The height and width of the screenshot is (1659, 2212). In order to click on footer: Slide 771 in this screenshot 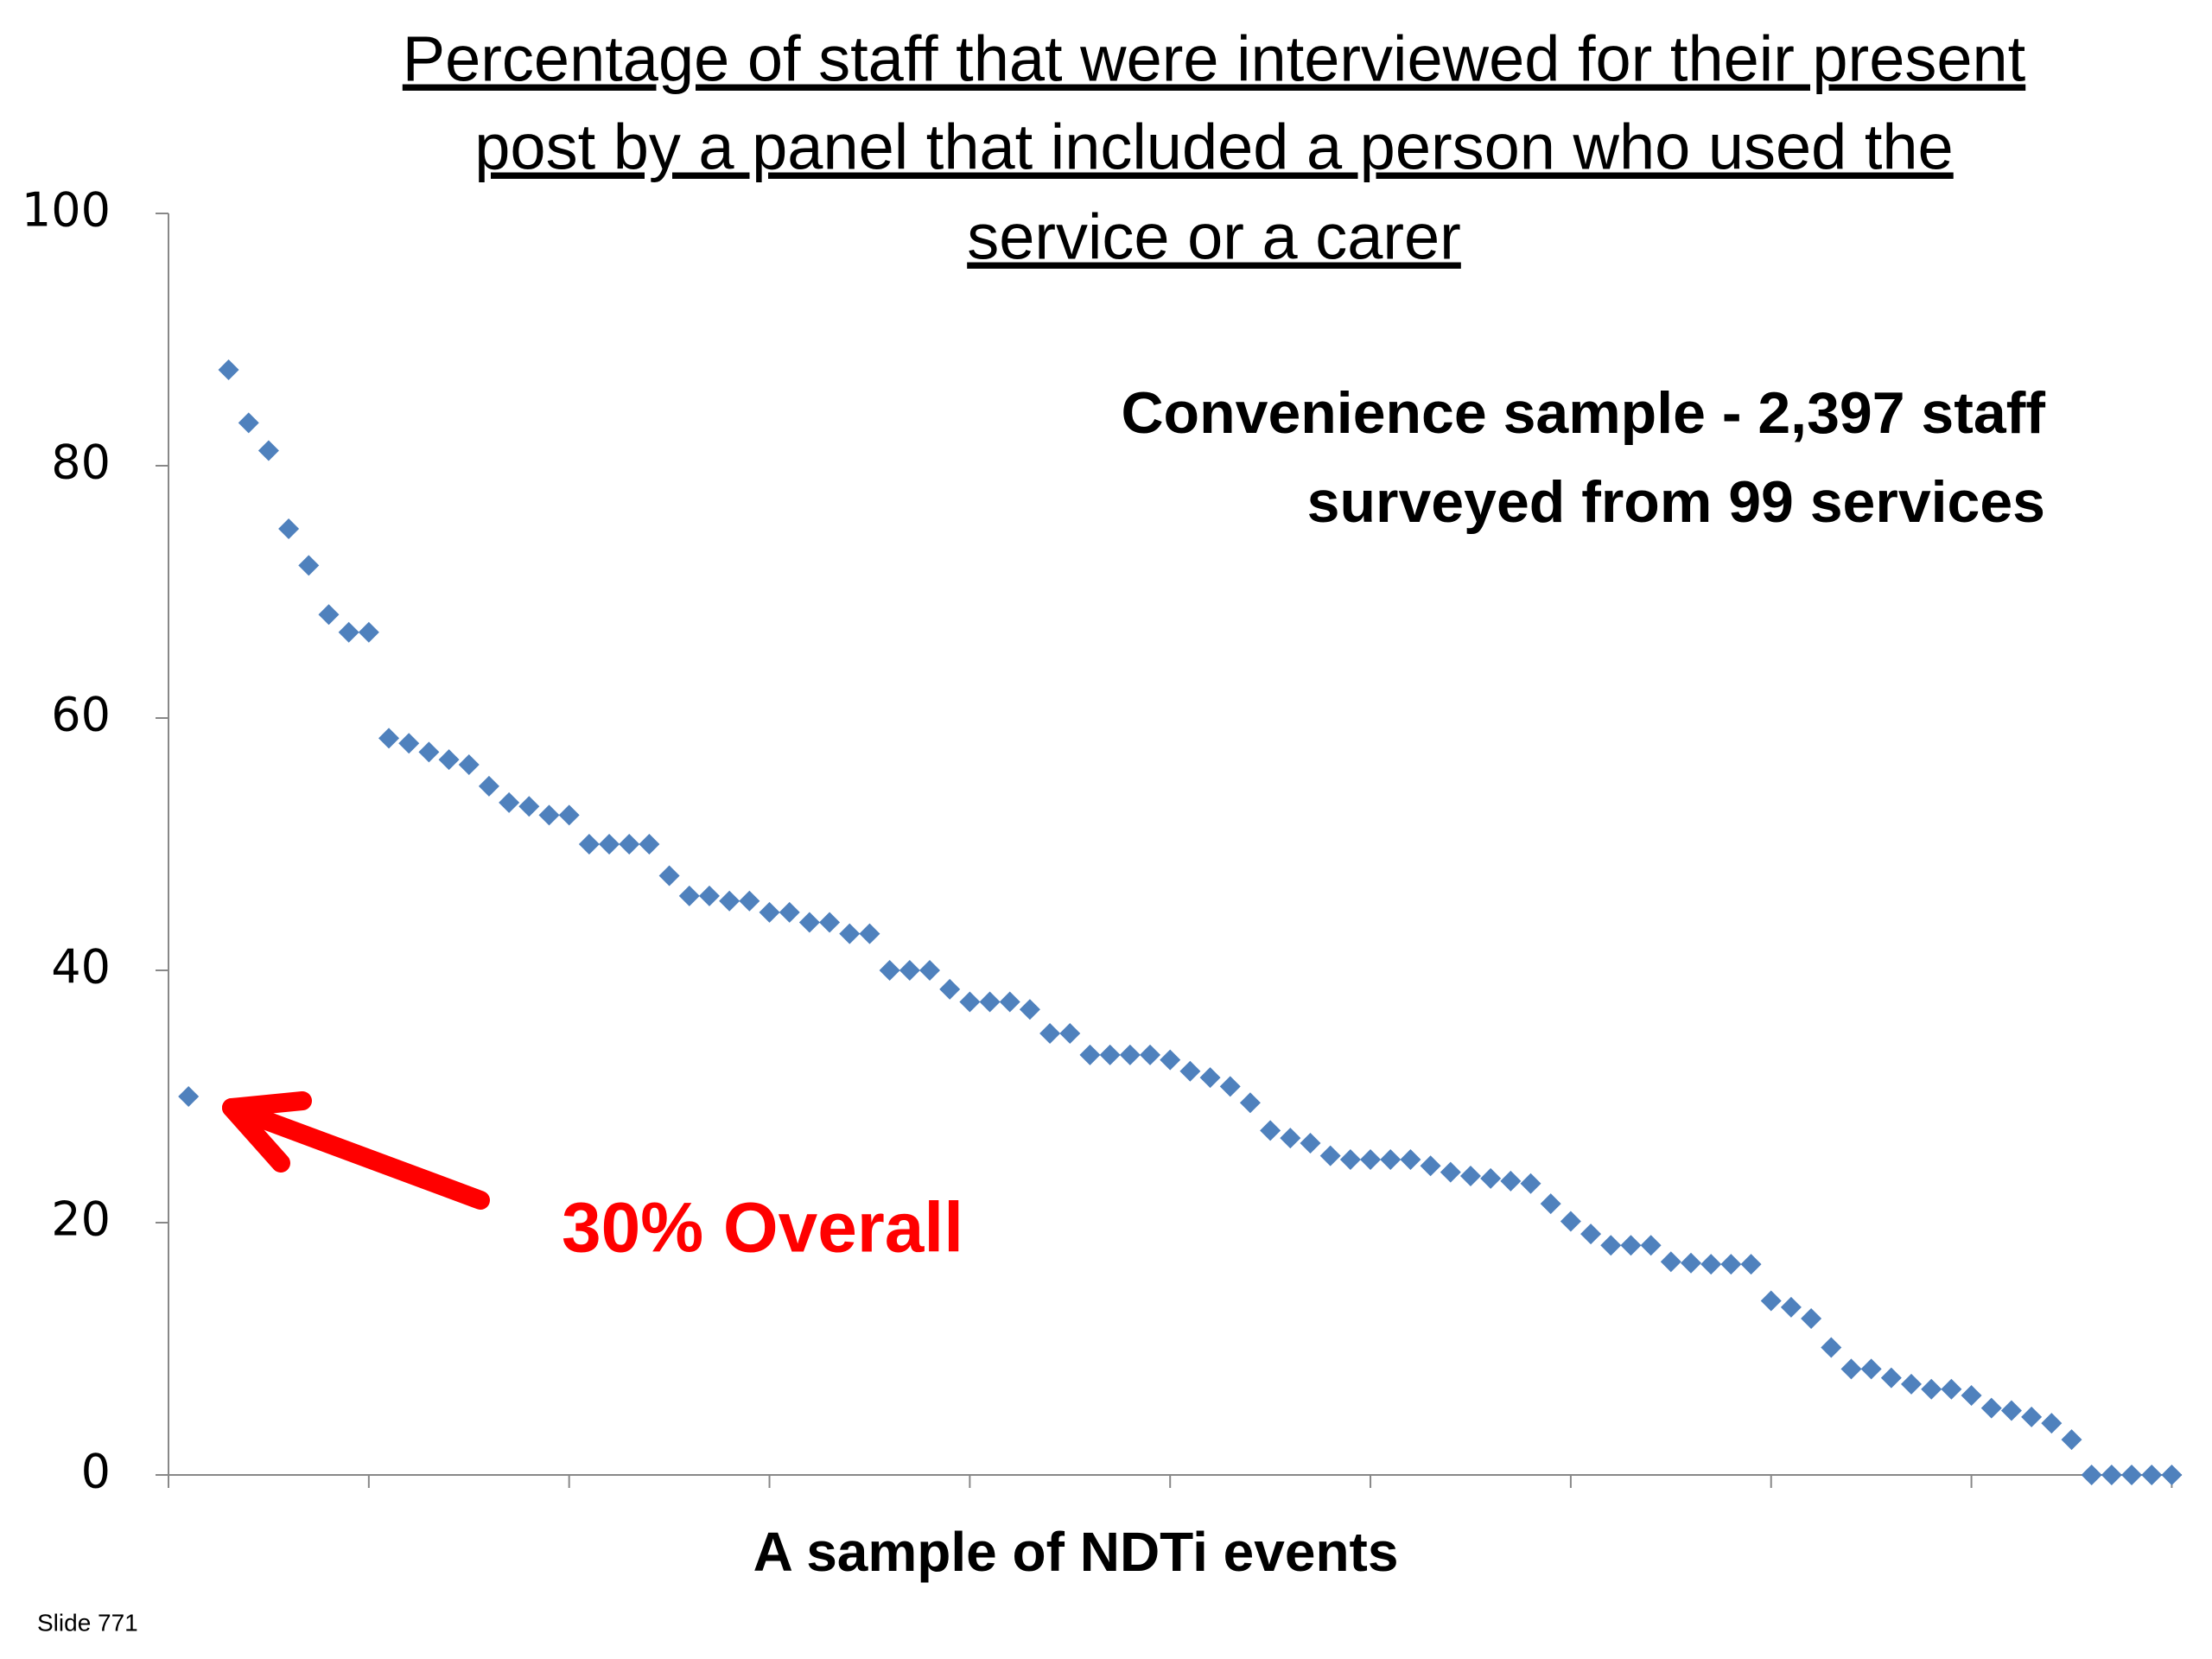, I will do `click(87, 1622)`.